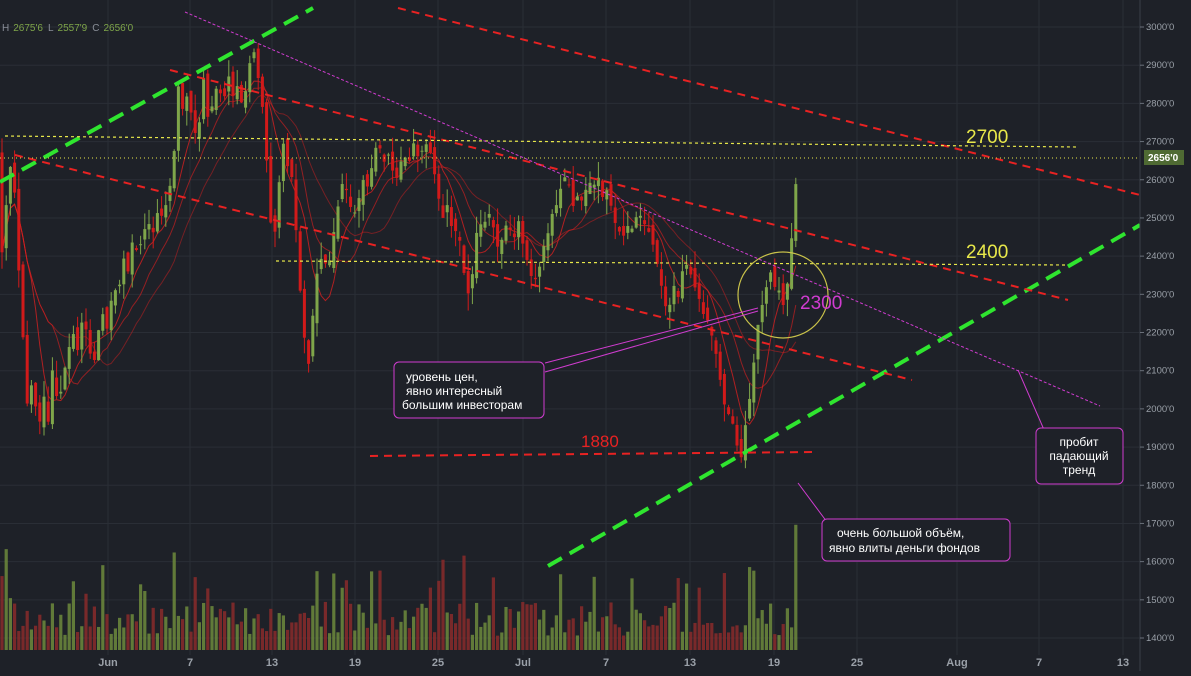 Image resolution: width=1191 pixels, height=676 pixels. I want to click on breakout-pointer, so click(1031, 401).